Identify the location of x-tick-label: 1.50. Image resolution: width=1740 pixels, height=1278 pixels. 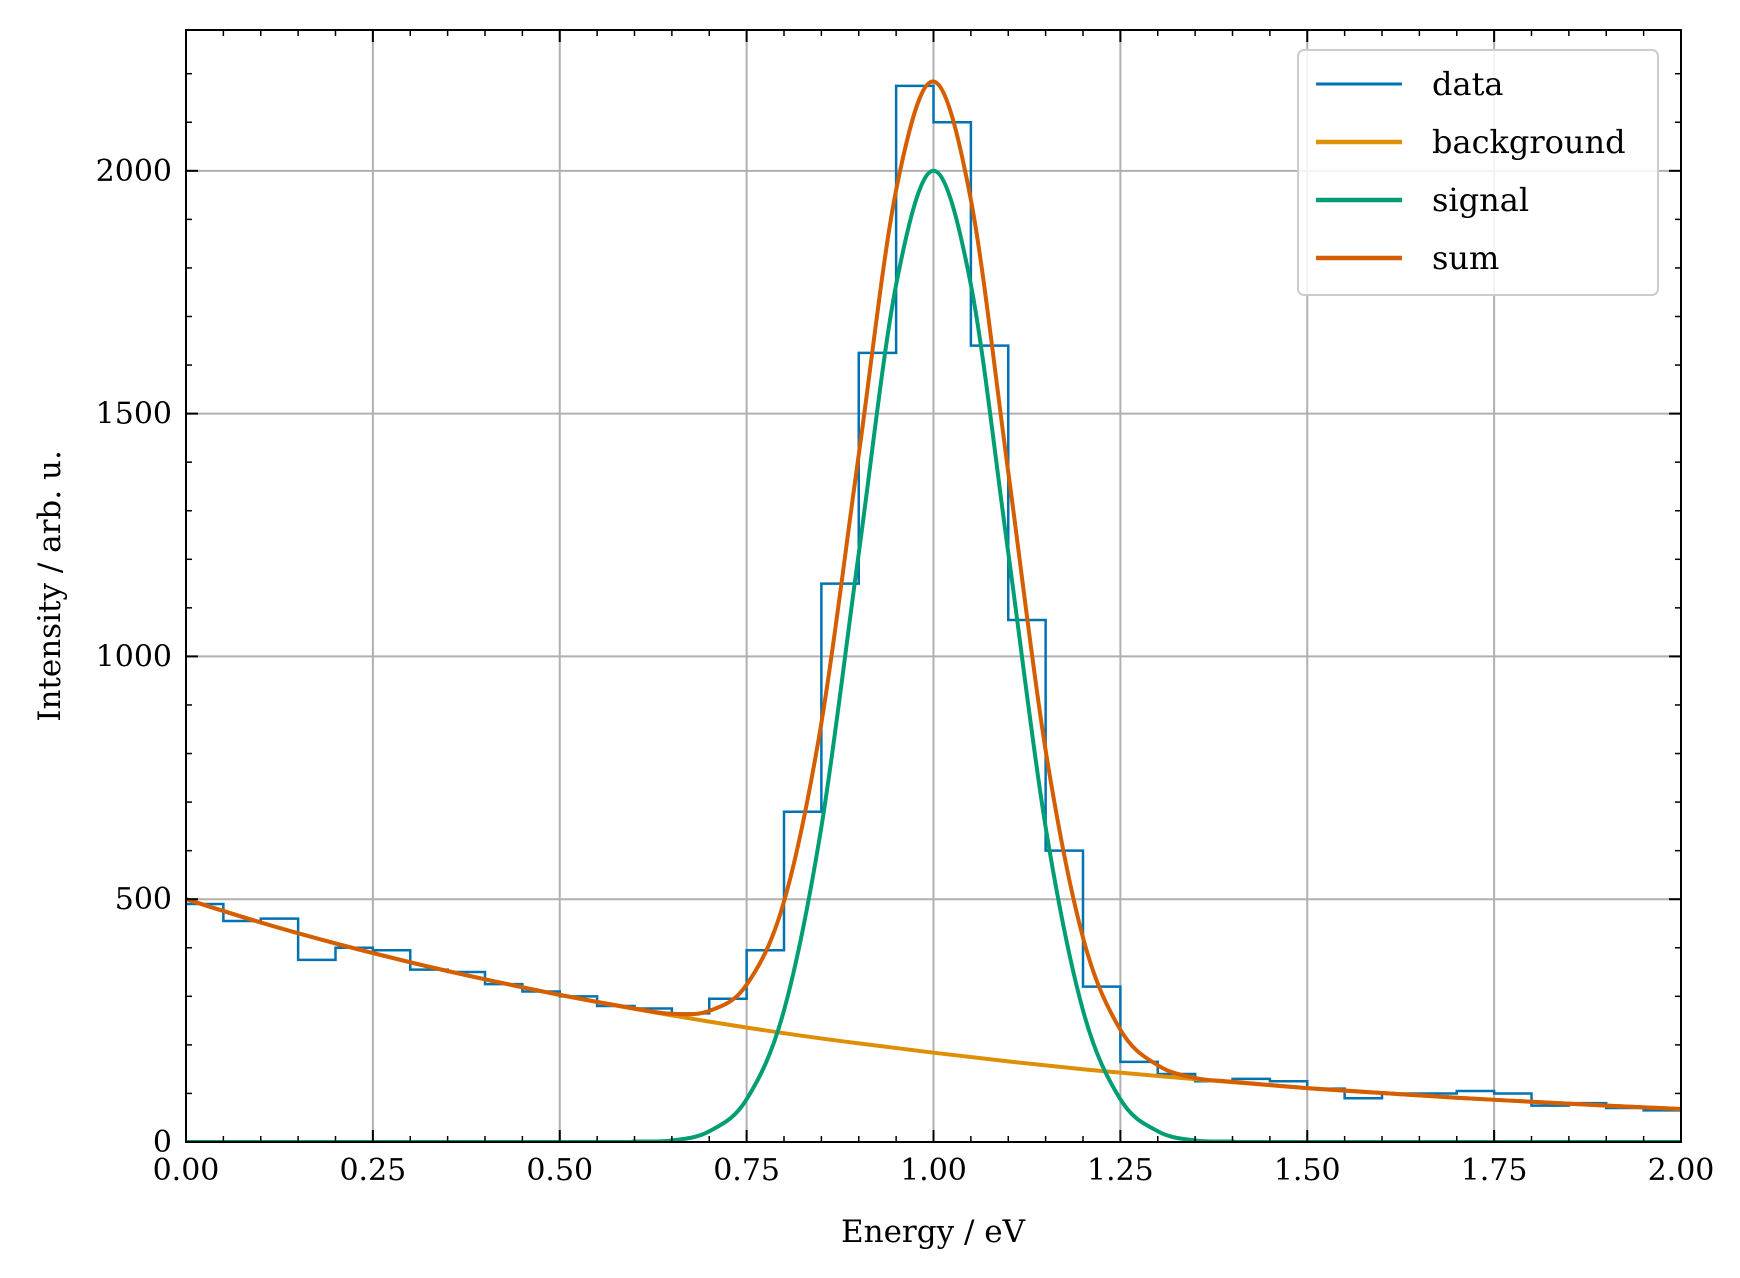
(1307, 1170).